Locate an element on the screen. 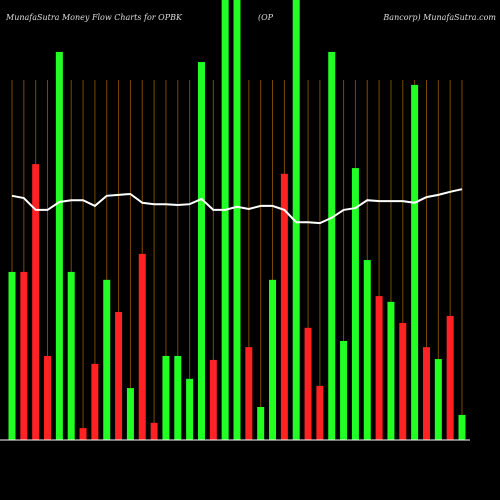 Image resolution: width=500 pixels, height=500 pixels. chart-title: MunafaSutra Money Flow Charts for OPBK is located at coordinates (94, 17).